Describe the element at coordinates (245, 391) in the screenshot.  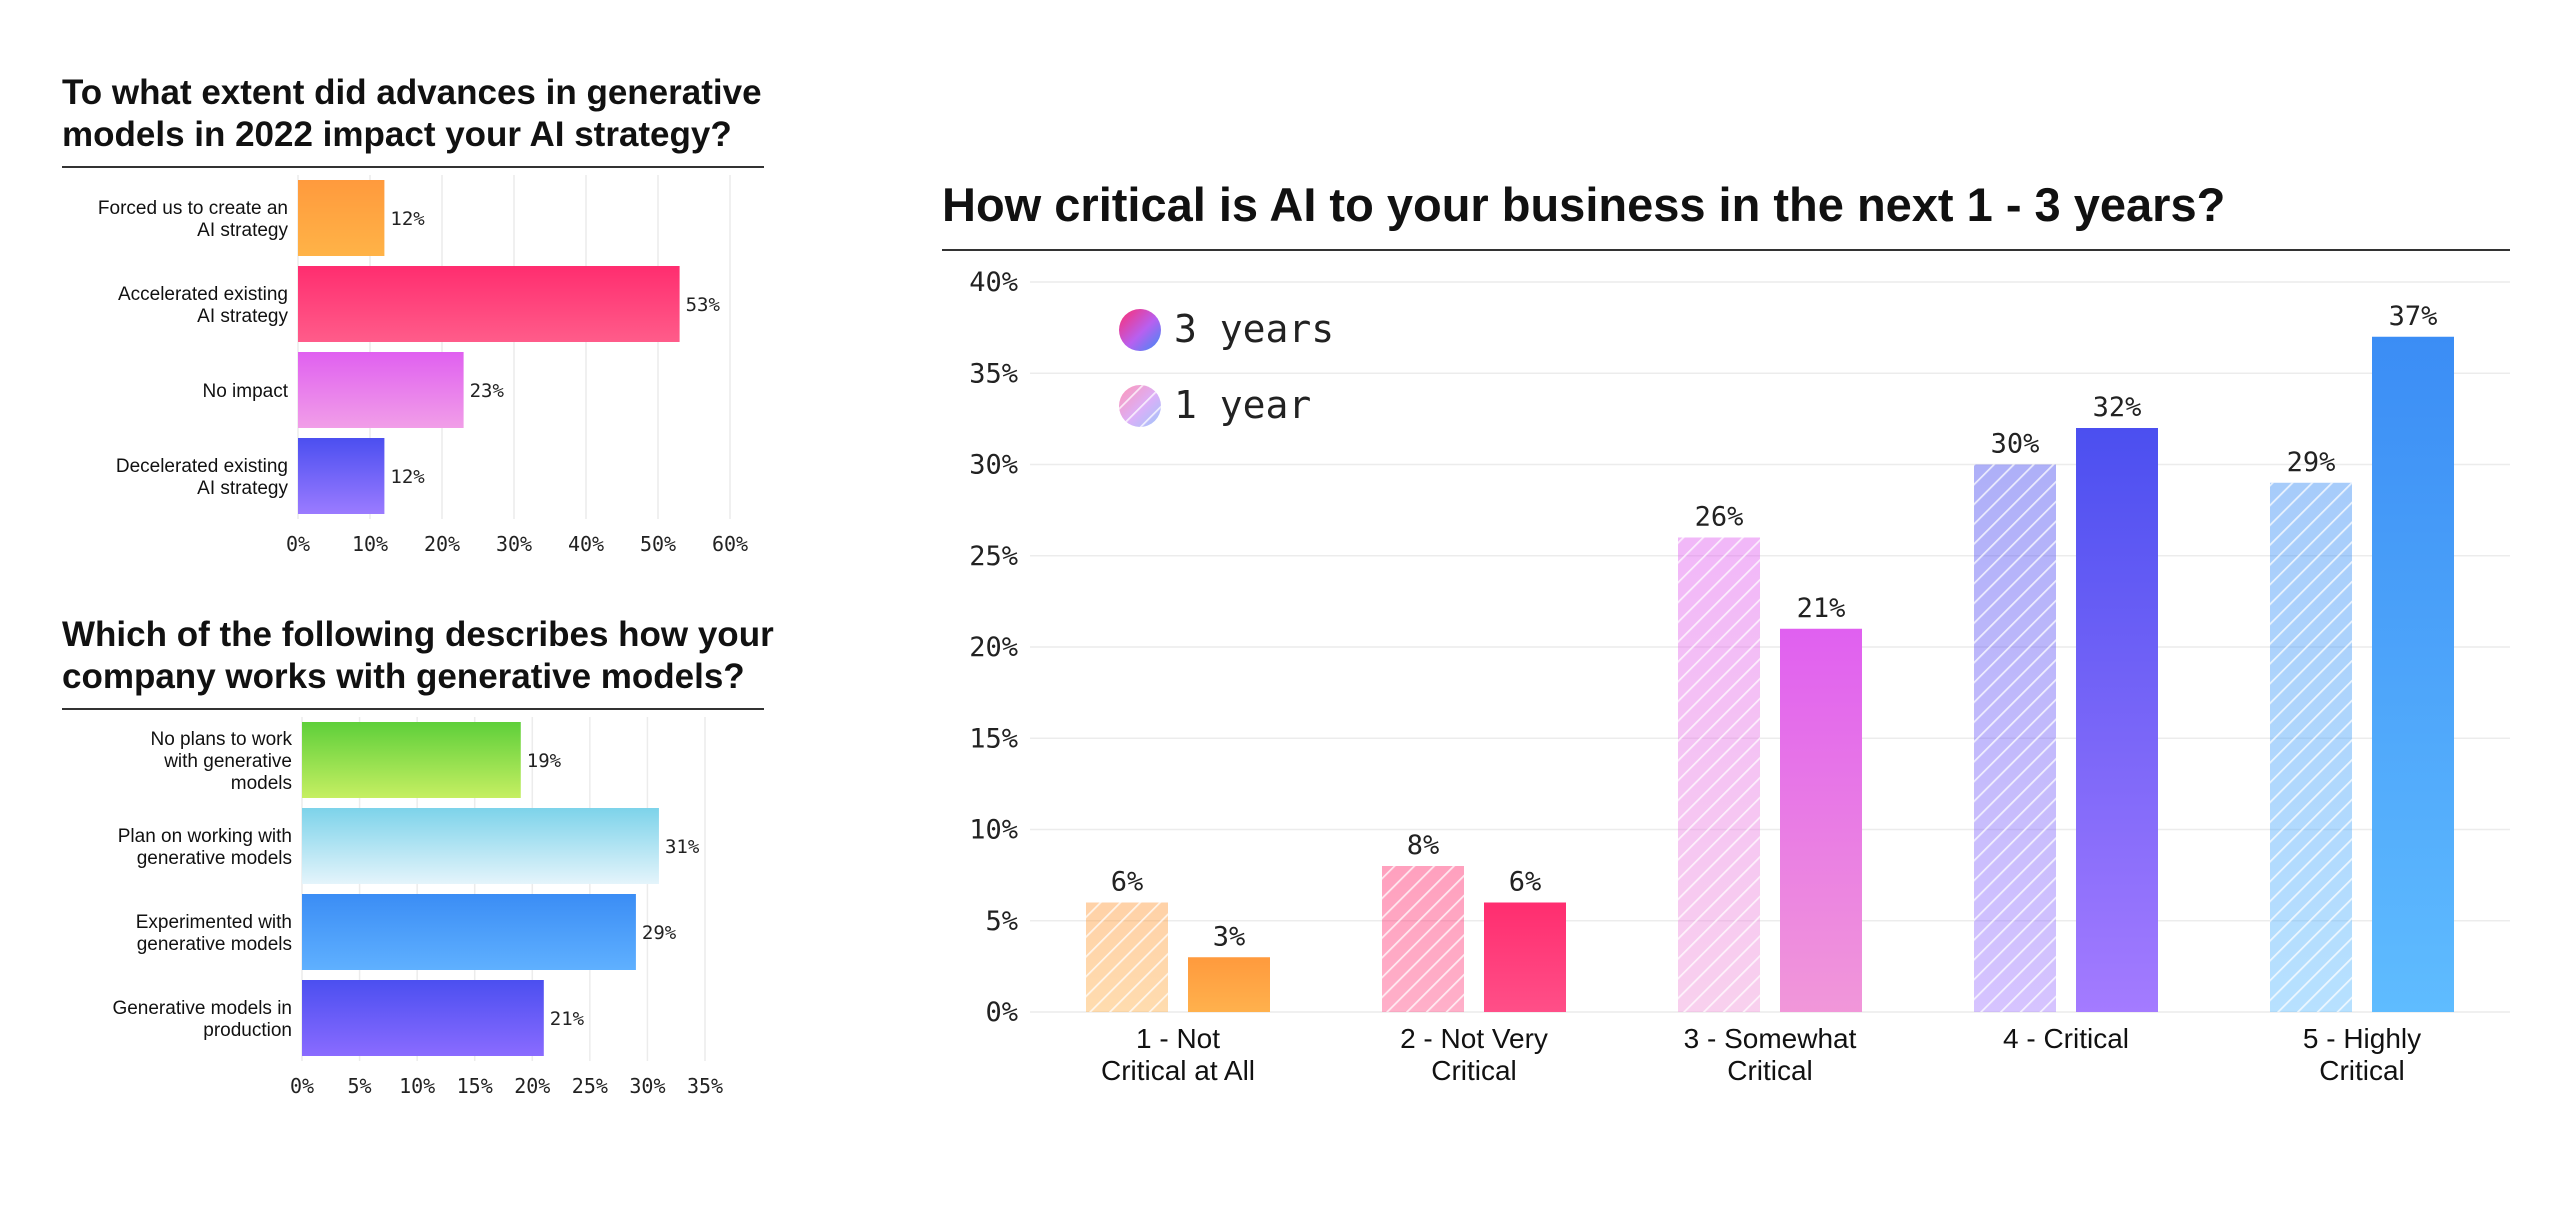
I see `category-label: No impact` at that location.